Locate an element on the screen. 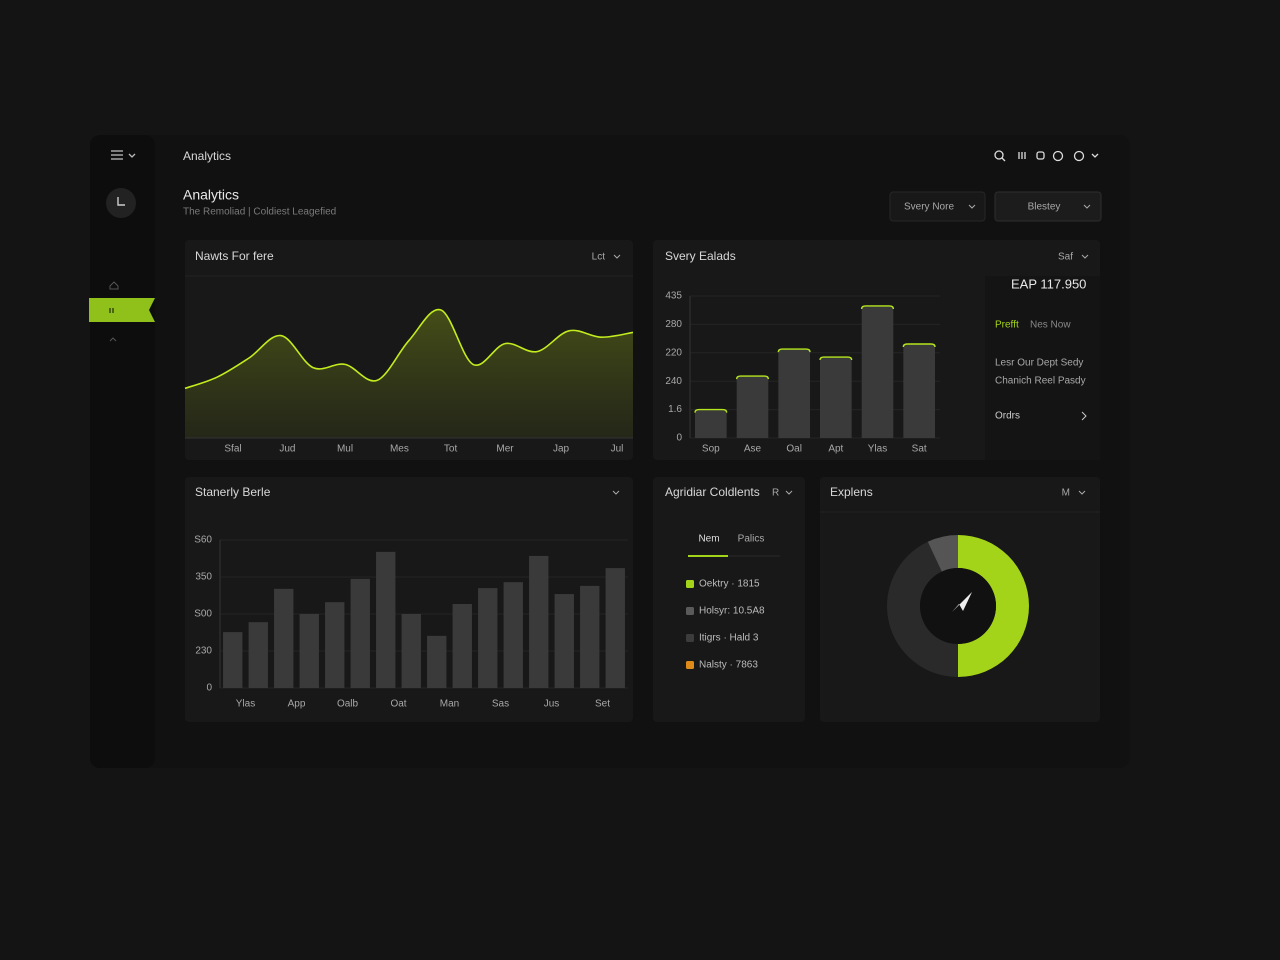  nav-item is located at coordinates (113, 339).